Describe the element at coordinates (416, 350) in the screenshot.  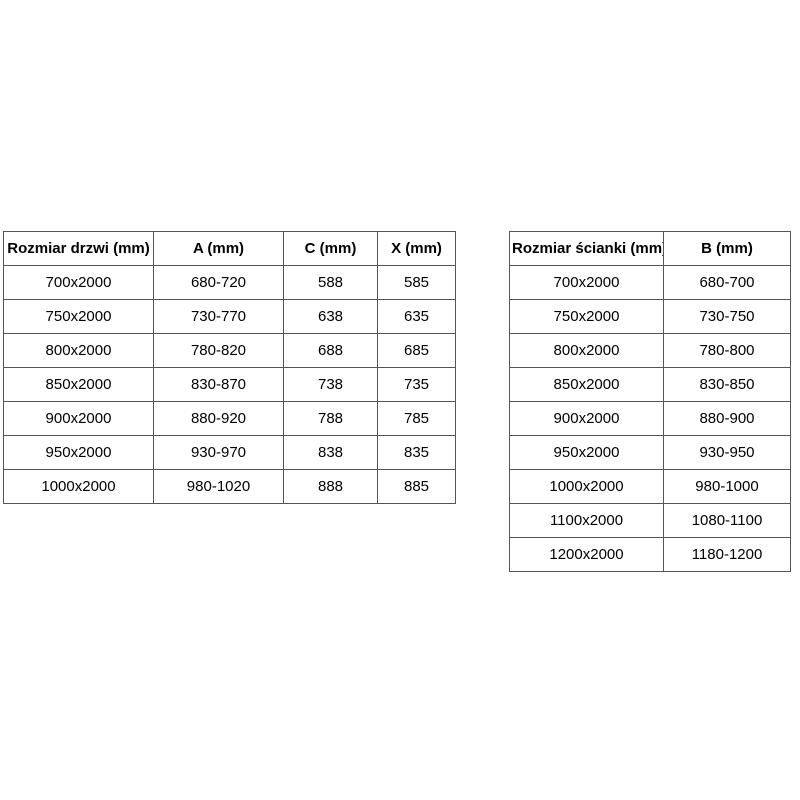
I see `table-cell: 685` at that location.